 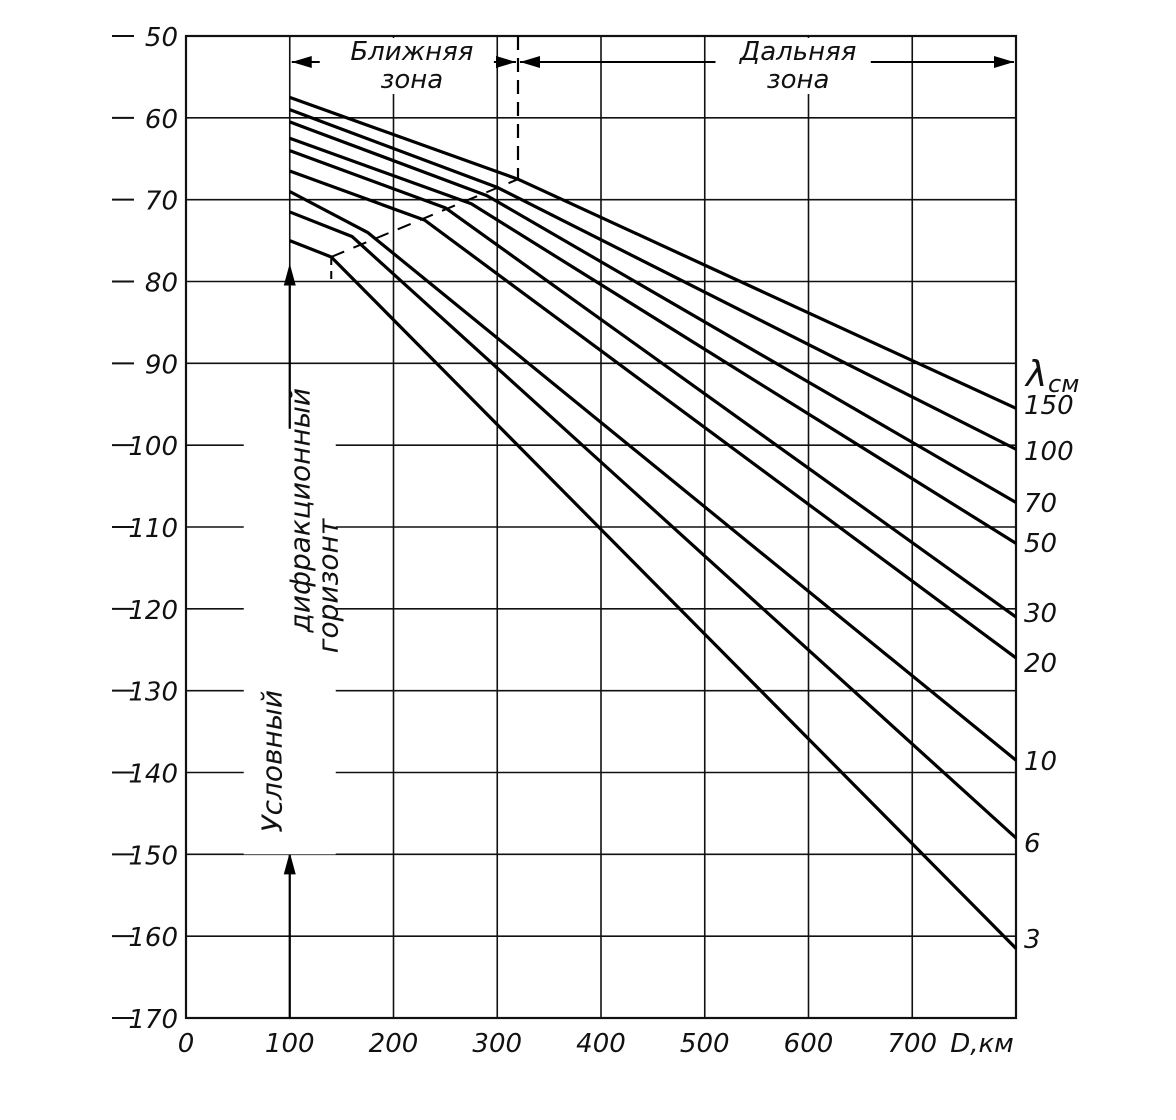 What do you see at coordinates (412, 80) in the screenshot?
I see `near-zone-label-line2: зона` at bounding box center [412, 80].